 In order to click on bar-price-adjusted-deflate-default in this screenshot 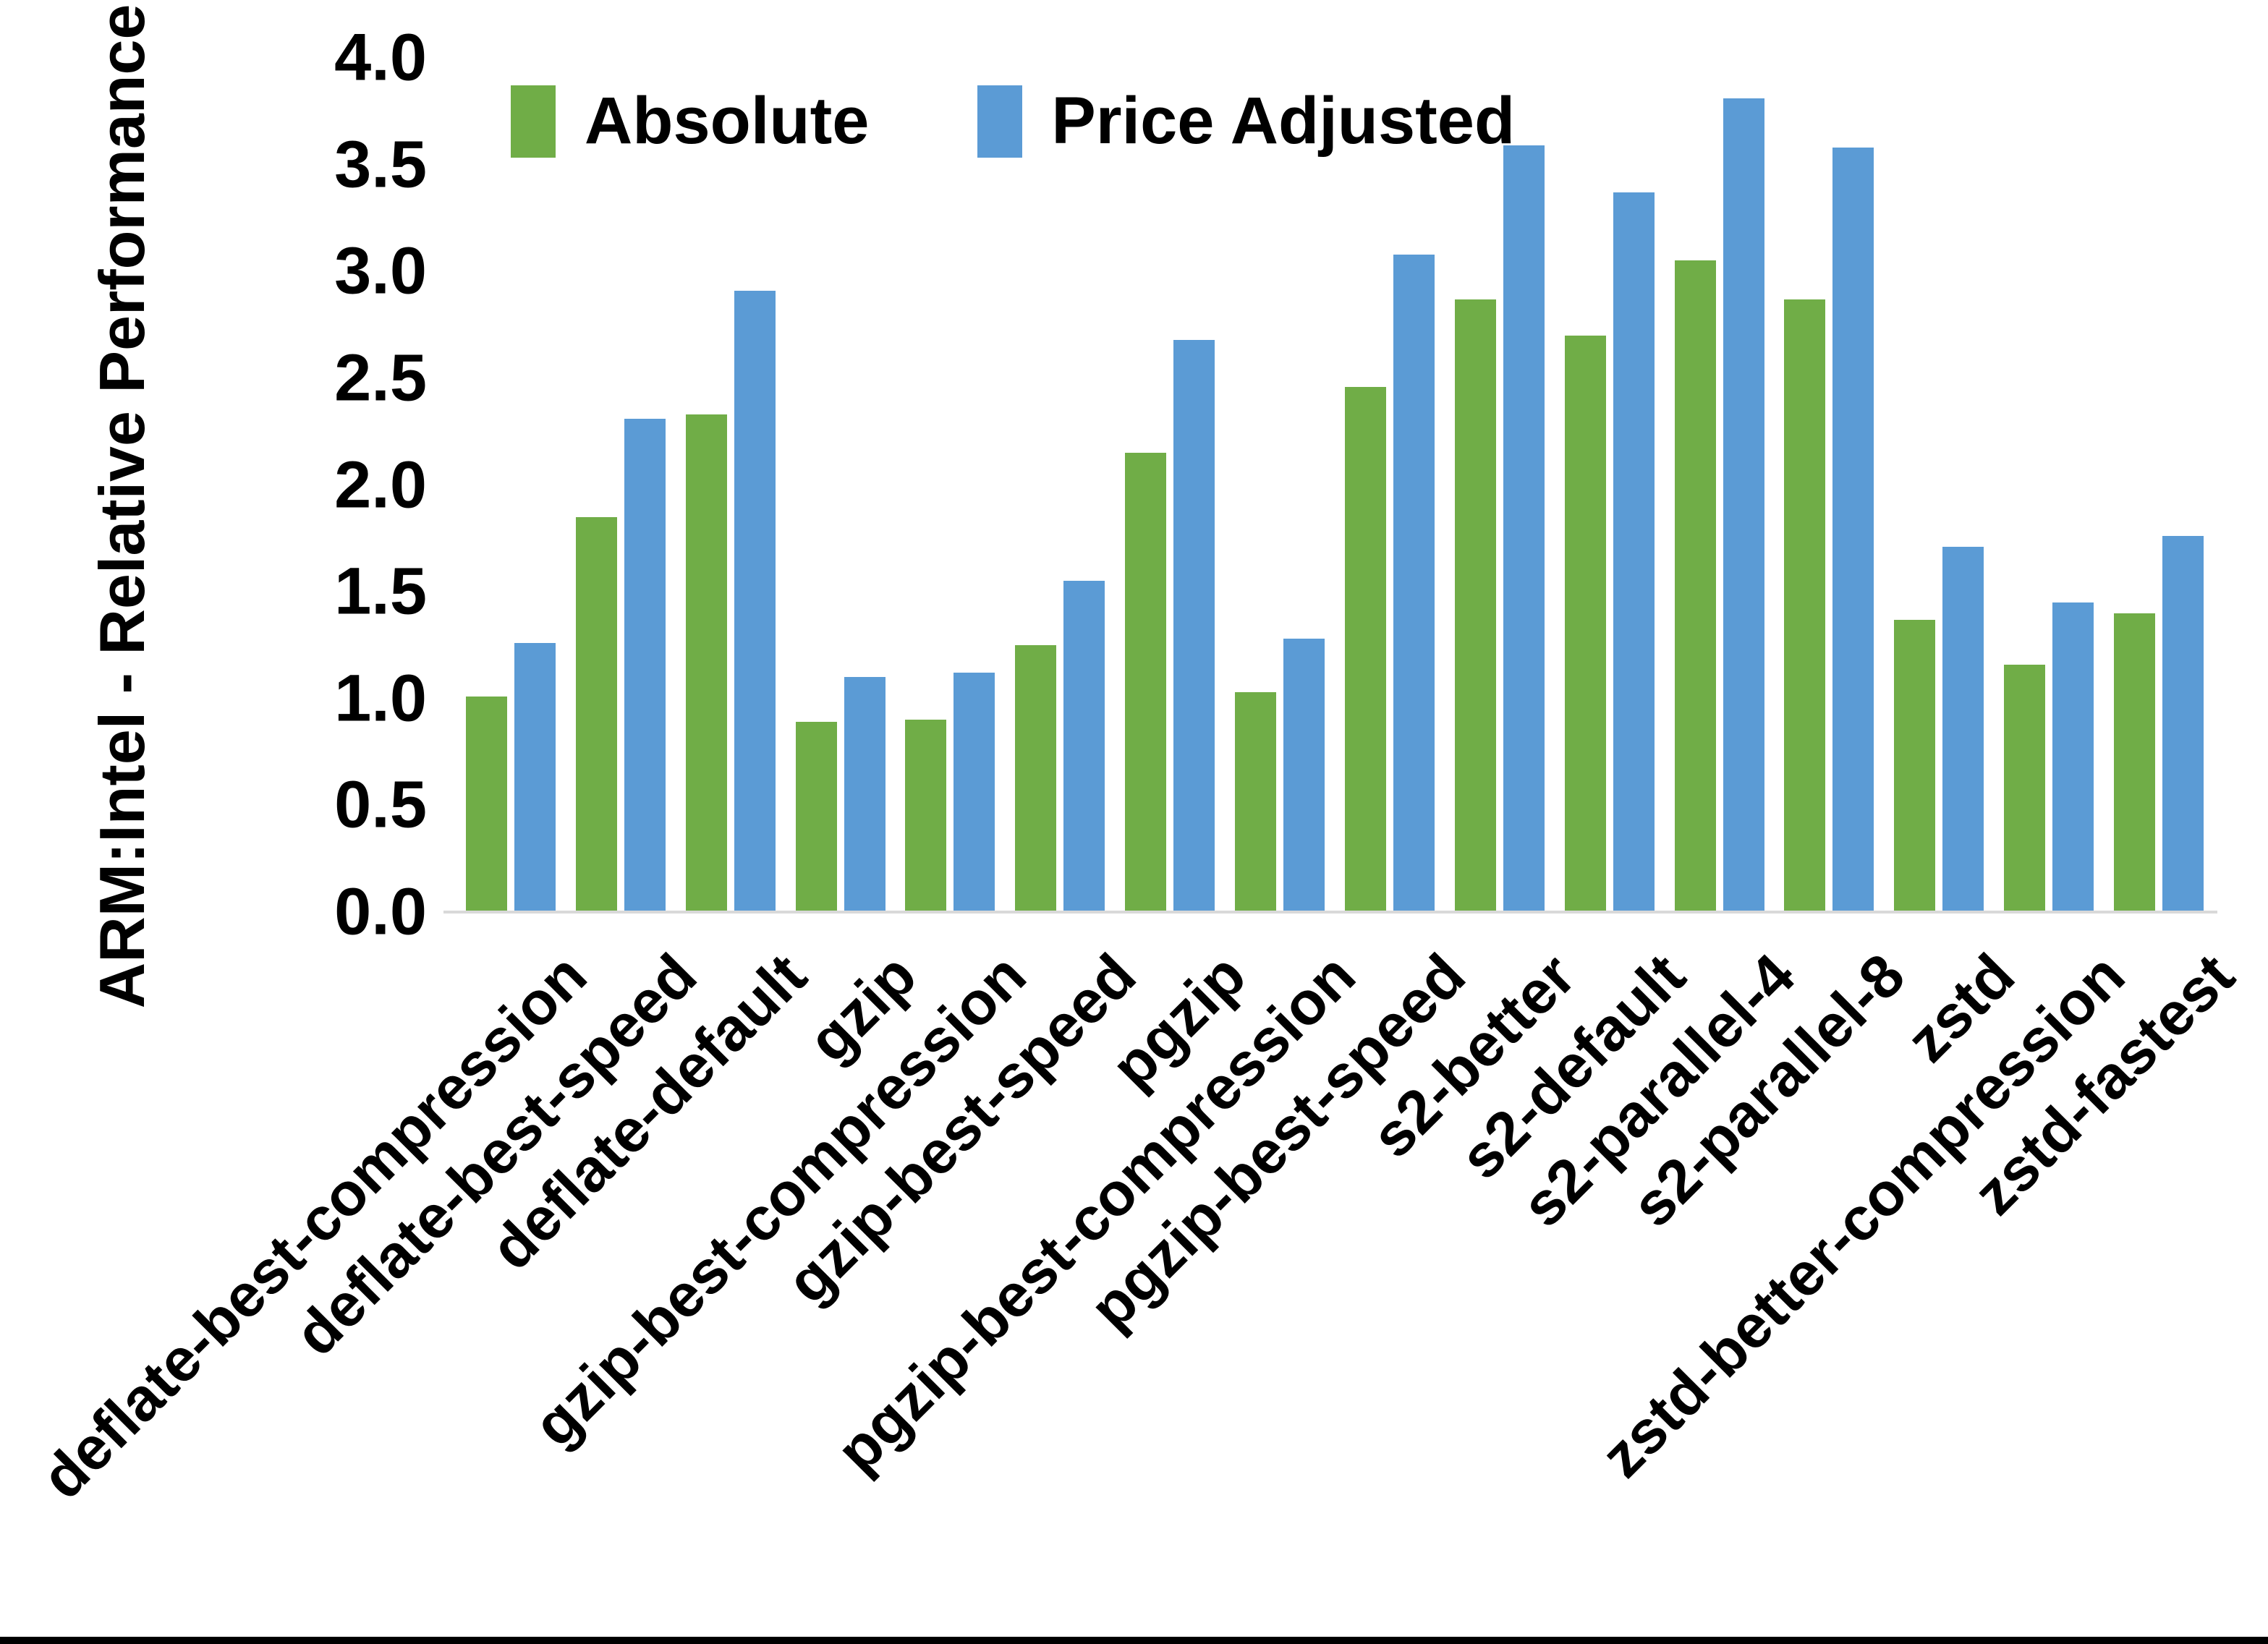, I will do `click(755, 601)`.